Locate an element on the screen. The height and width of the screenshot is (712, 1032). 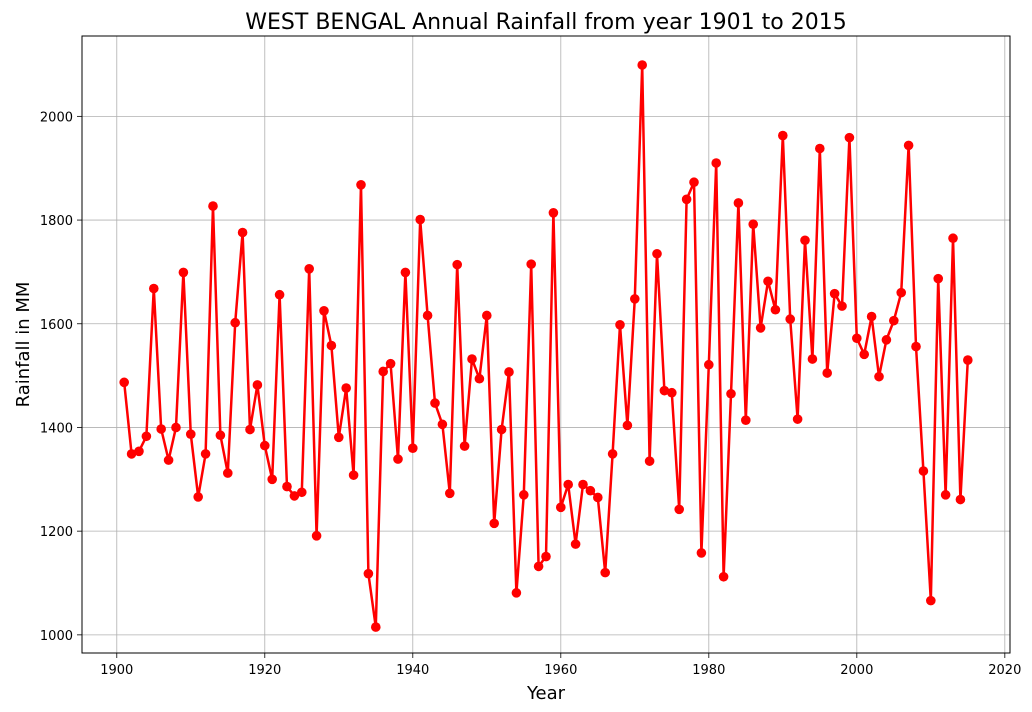
y-tick-label: 1600 is located at coordinates (56, 325).